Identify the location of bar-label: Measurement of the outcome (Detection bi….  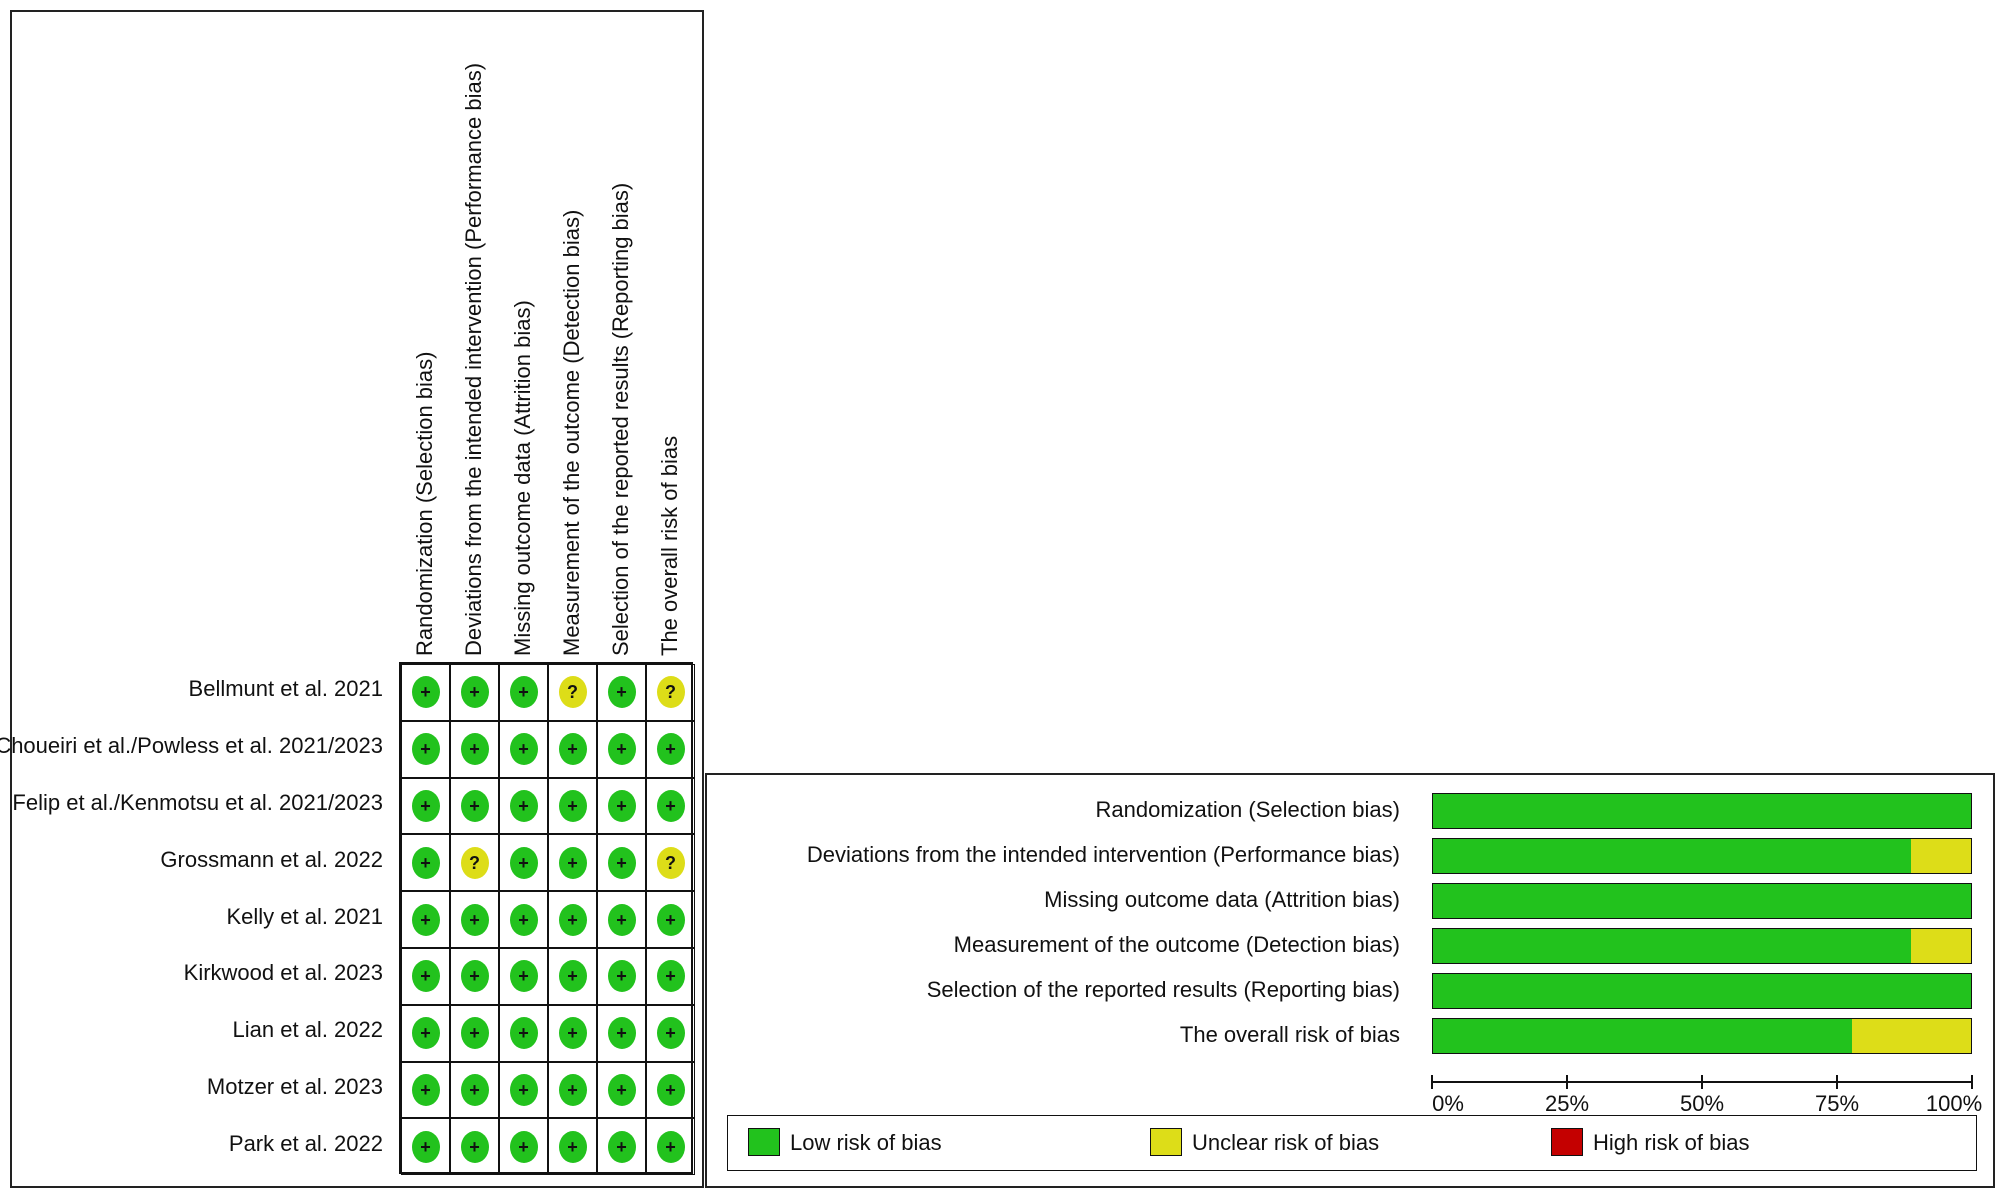
(1176, 944).